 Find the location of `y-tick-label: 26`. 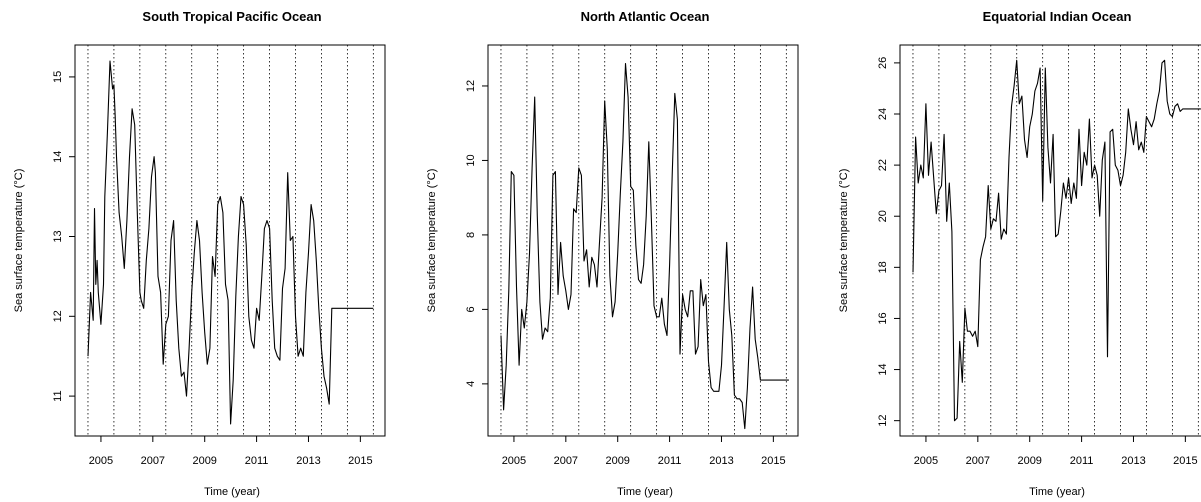

y-tick-label: 26 is located at coordinates (883, 63).